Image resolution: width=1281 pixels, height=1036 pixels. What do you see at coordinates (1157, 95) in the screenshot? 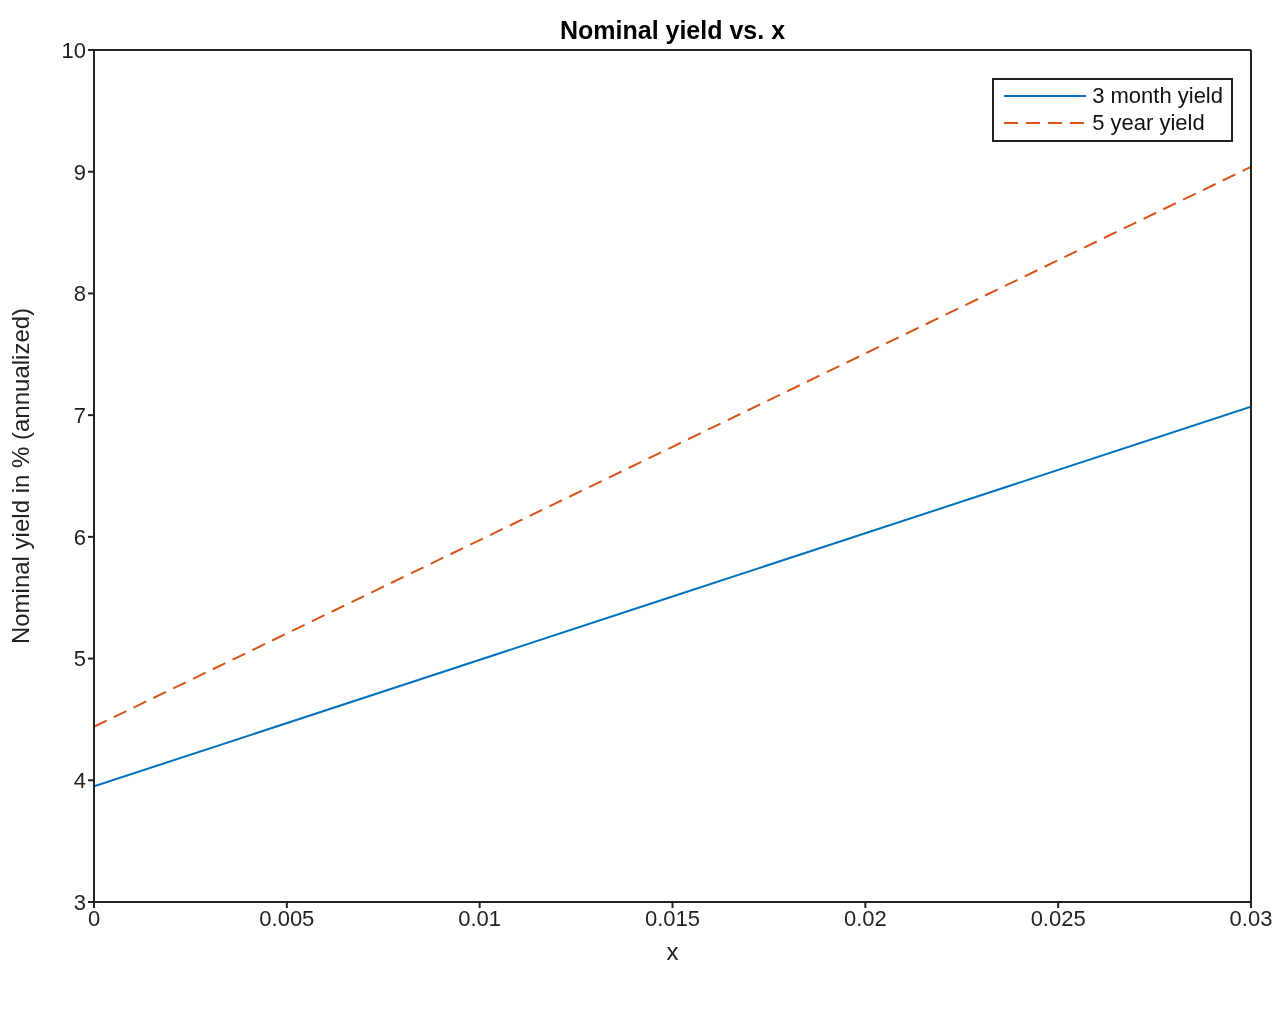
I see `legend-label: 3 month yield` at bounding box center [1157, 95].